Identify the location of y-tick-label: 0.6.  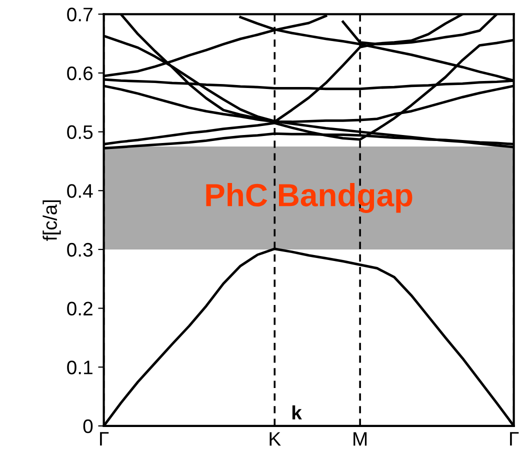
(80, 73).